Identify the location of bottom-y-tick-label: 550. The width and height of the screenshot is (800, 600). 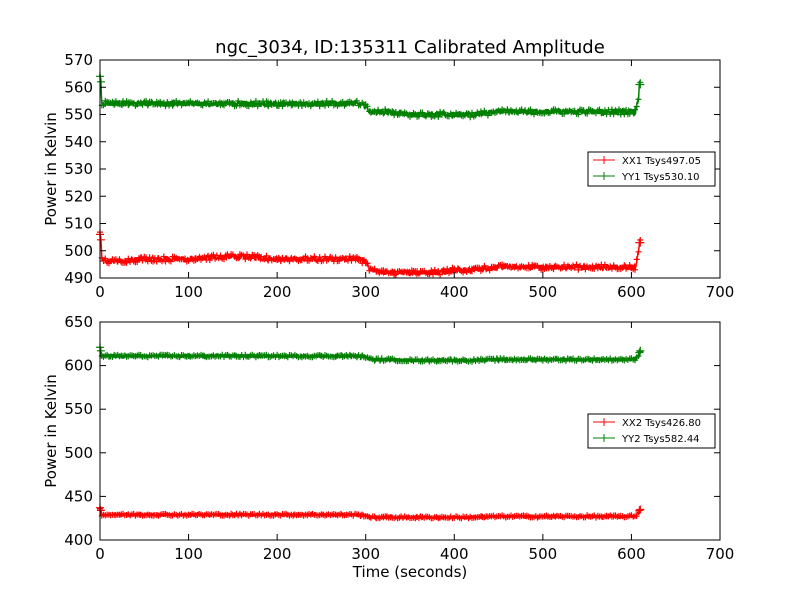
(78, 409).